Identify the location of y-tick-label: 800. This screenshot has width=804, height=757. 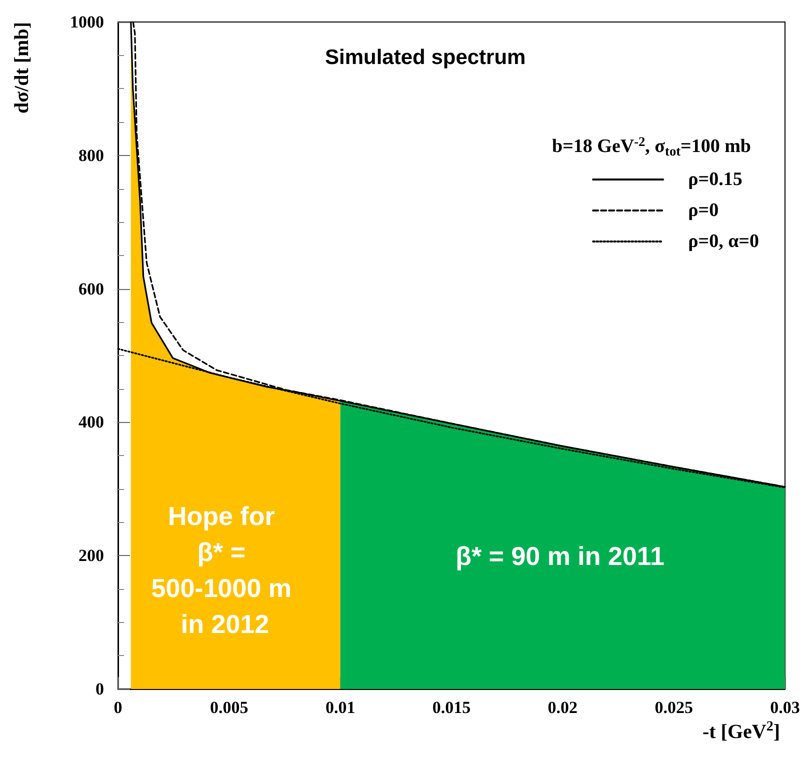
(91, 155).